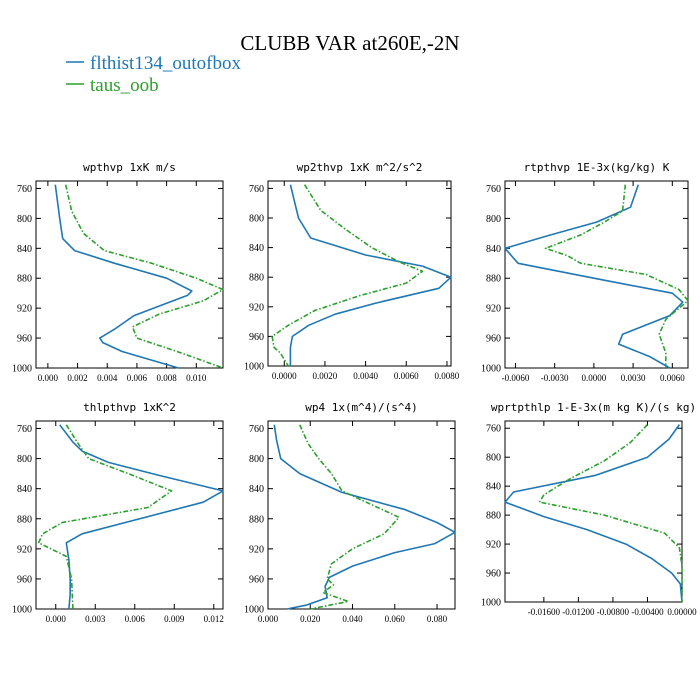  What do you see at coordinates (129, 407) in the screenshot?
I see `panel-title: thlpthvp 1xK^2` at bounding box center [129, 407].